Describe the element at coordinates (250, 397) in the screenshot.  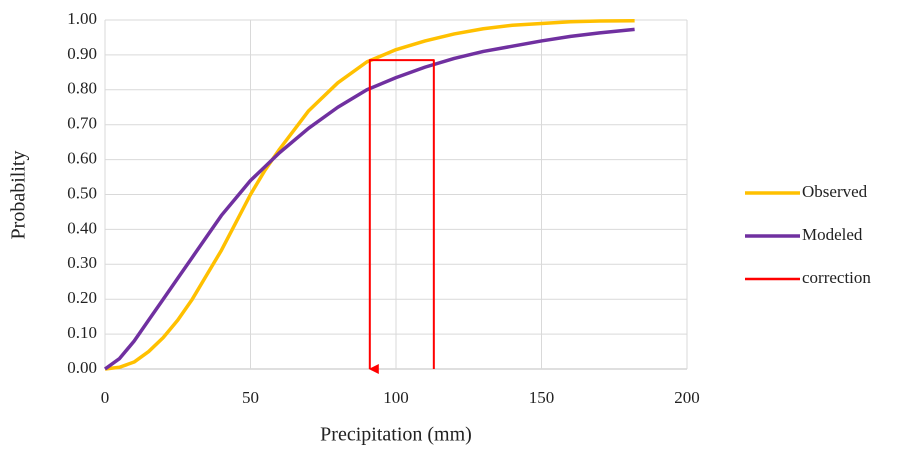
I see `x-tick-label: 50` at that location.